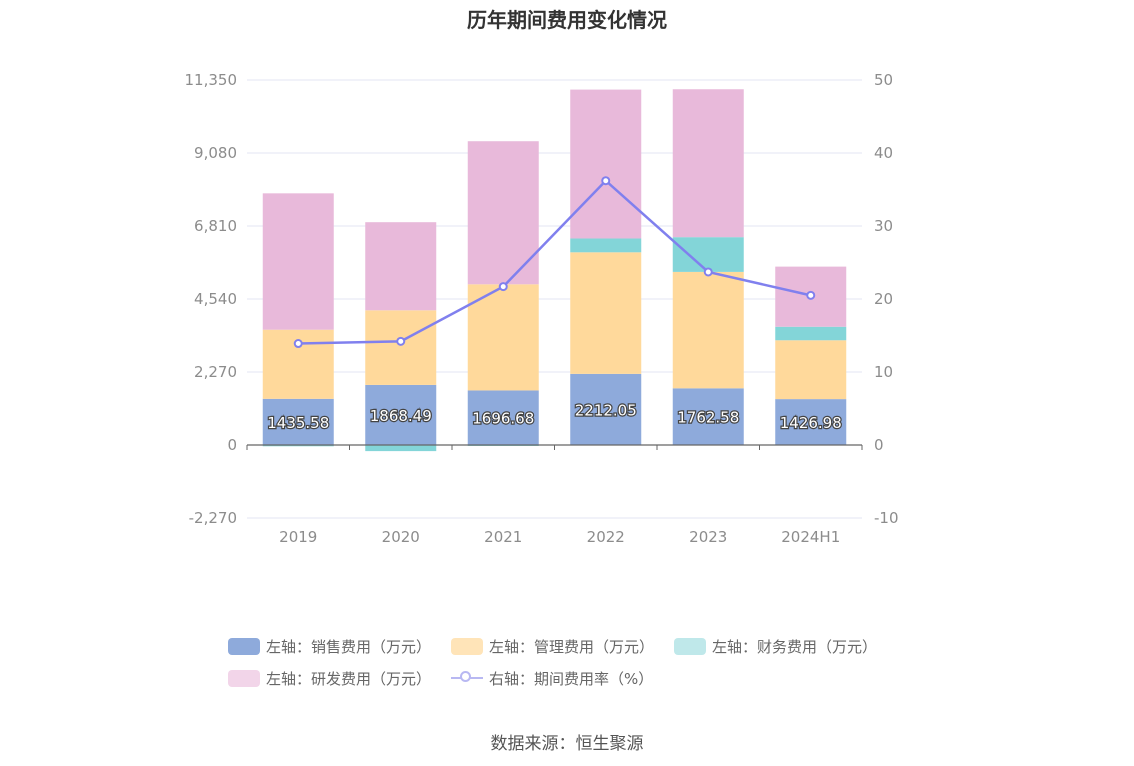  Describe the element at coordinates (572, 646) in the screenshot. I see `legend-label-admin: 左轴：管理费用（万元）` at that location.